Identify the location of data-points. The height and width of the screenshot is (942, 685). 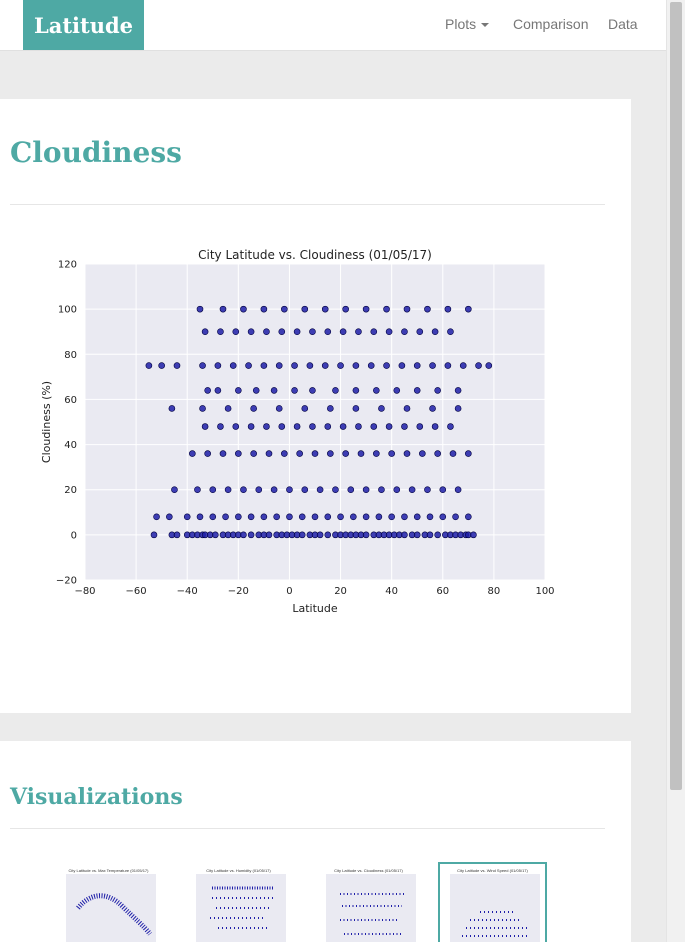
(319, 422).